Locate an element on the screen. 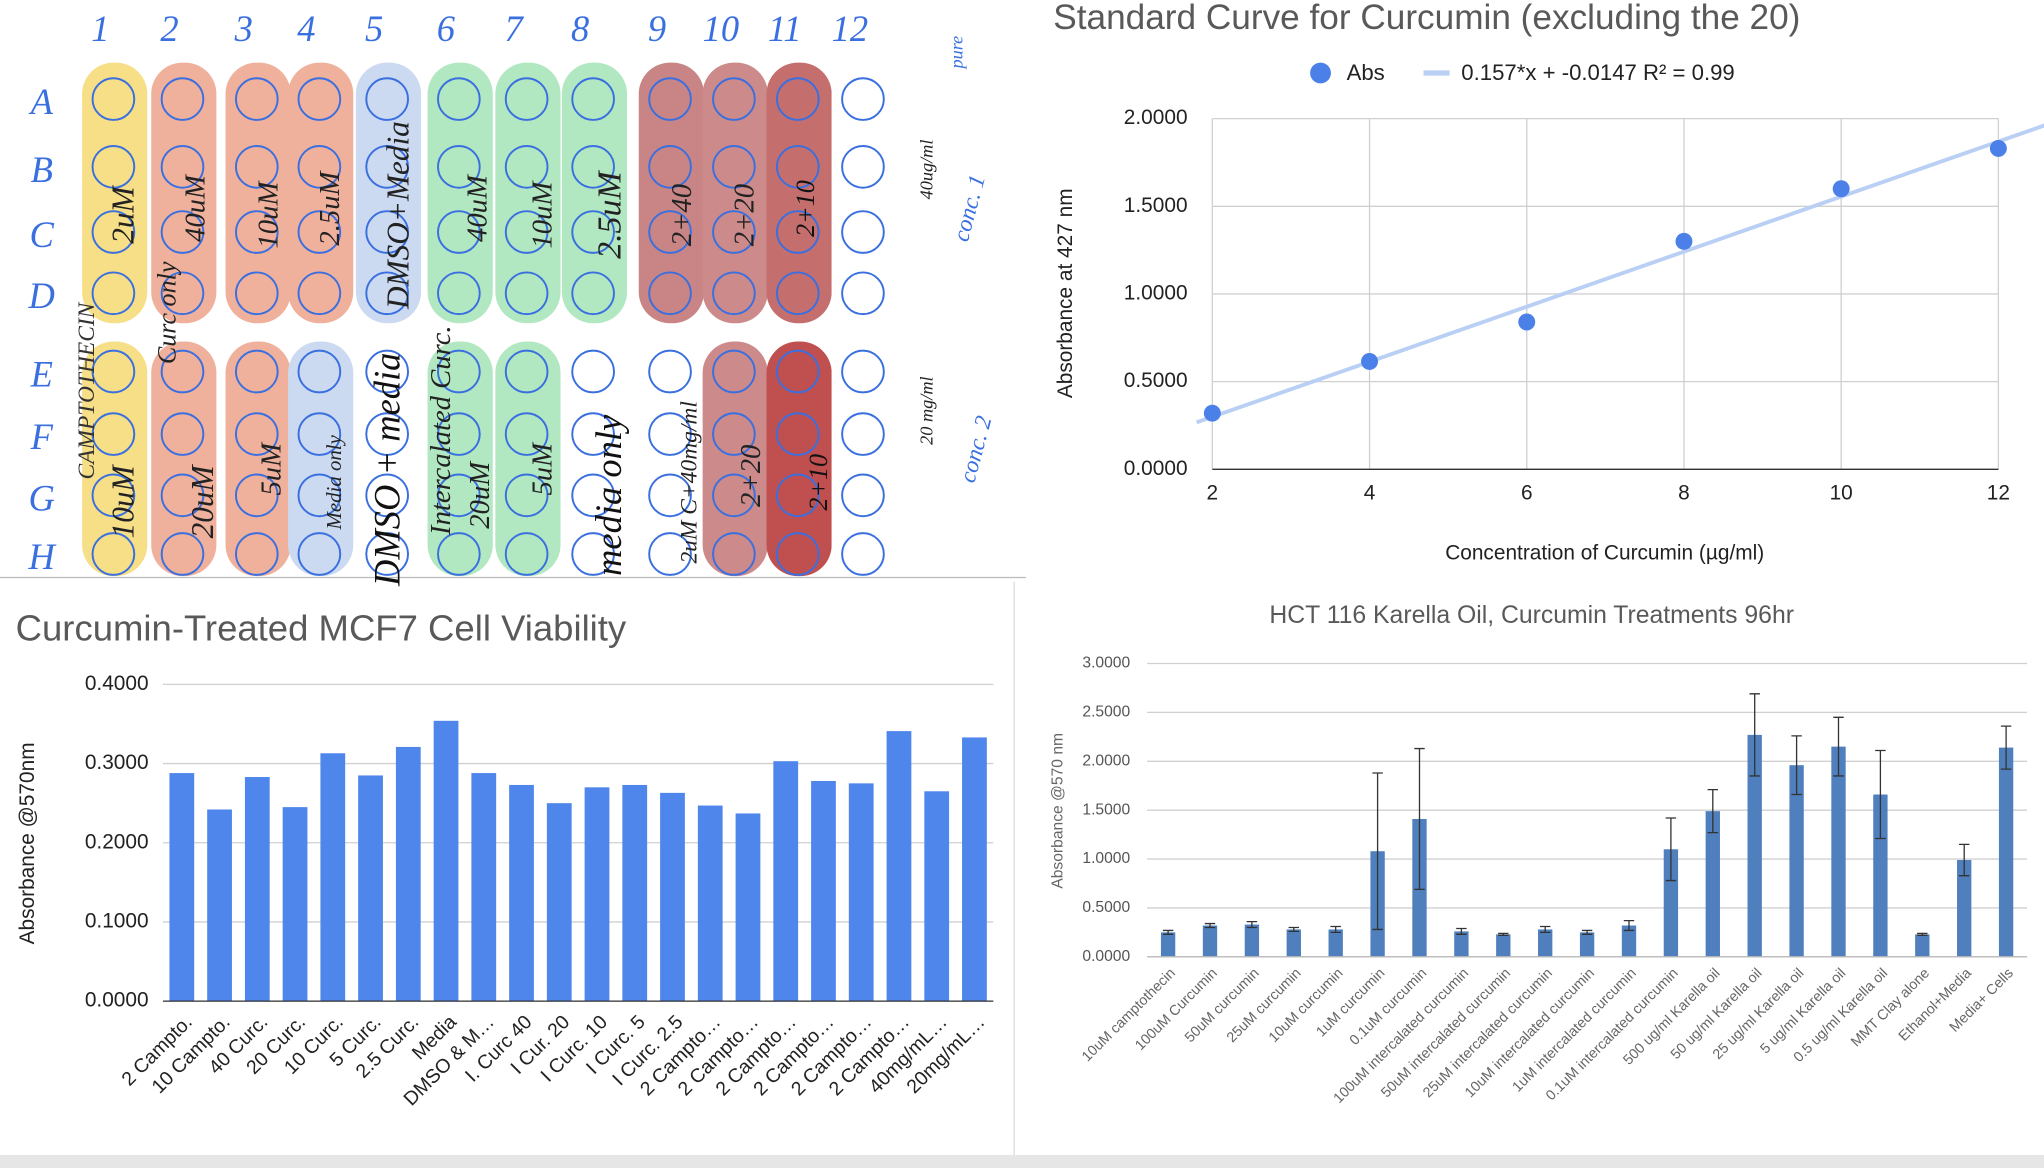 The height and width of the screenshot is (1168, 2044). row-label: G is located at coordinates (42, 497).